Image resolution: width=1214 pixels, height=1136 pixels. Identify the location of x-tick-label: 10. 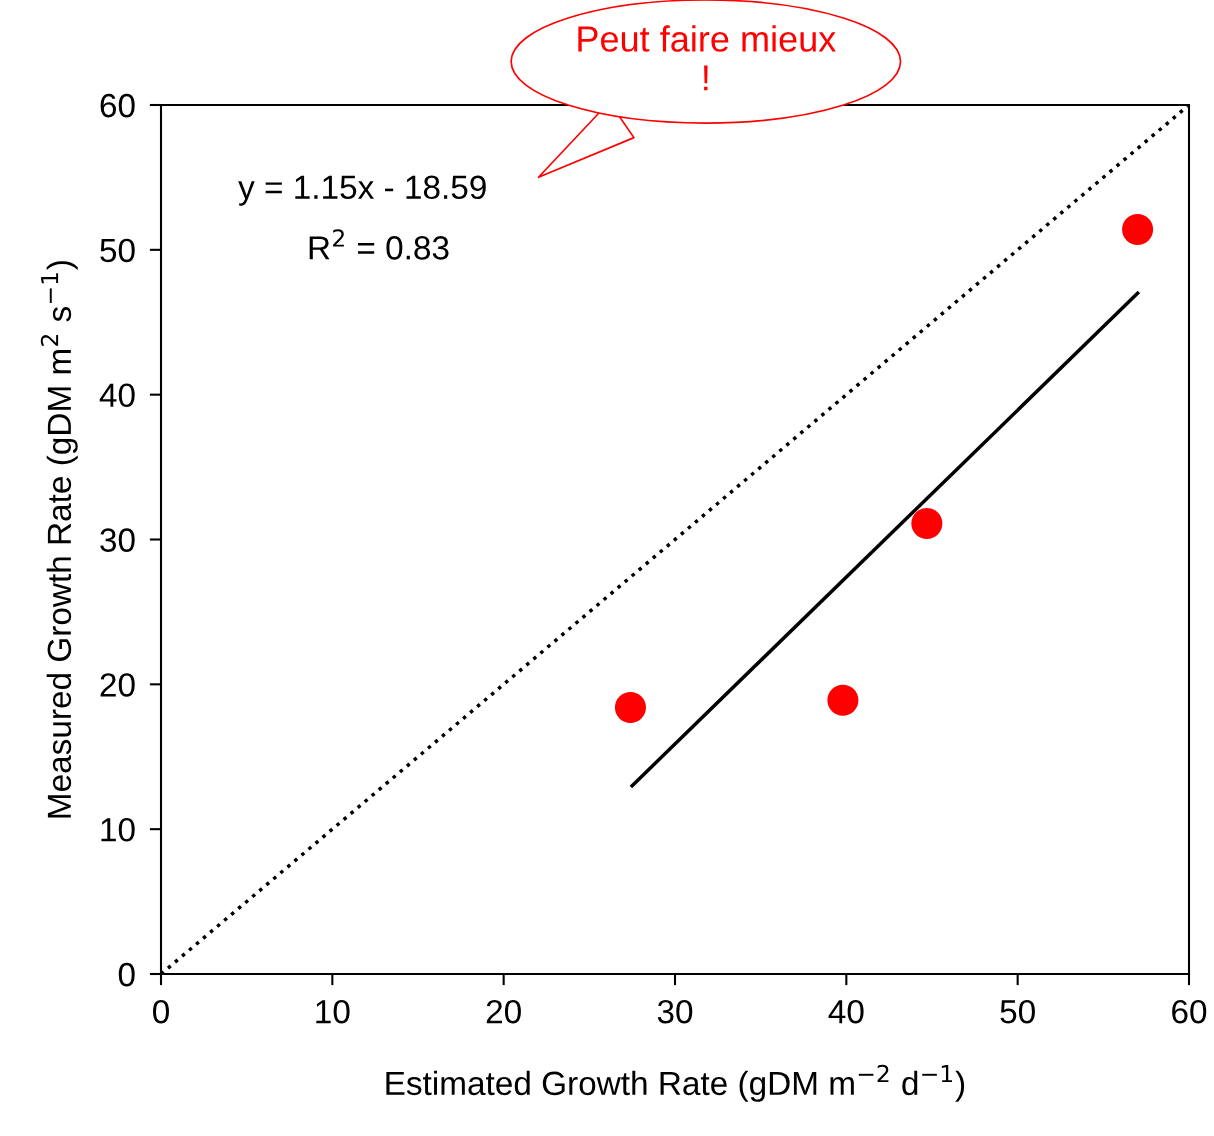
(333, 1011).